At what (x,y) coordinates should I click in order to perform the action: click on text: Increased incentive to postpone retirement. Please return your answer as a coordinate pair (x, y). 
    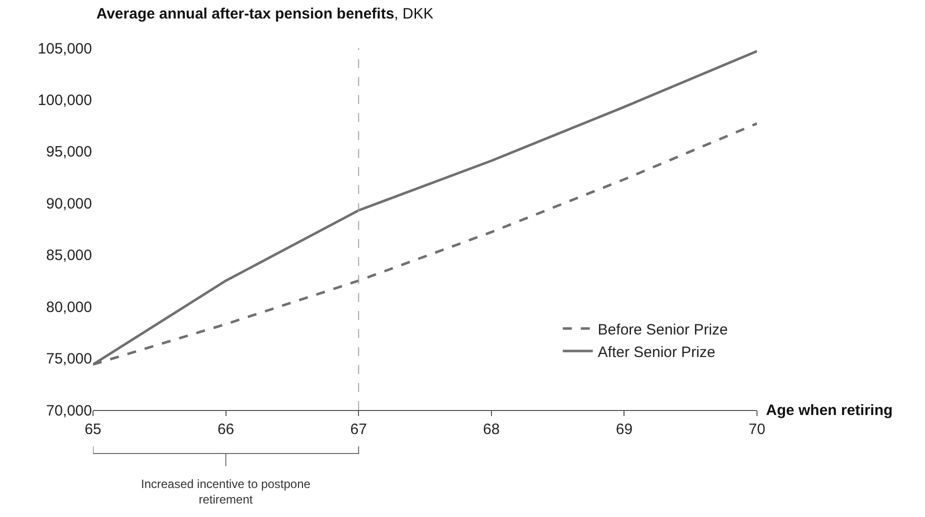
    Looking at the image, I should click on (226, 492).